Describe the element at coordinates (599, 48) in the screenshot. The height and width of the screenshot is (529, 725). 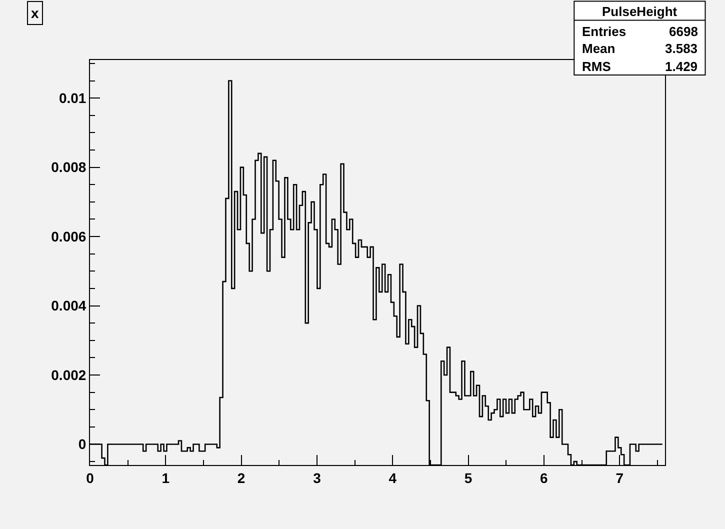
I see `text: Mean` at that location.